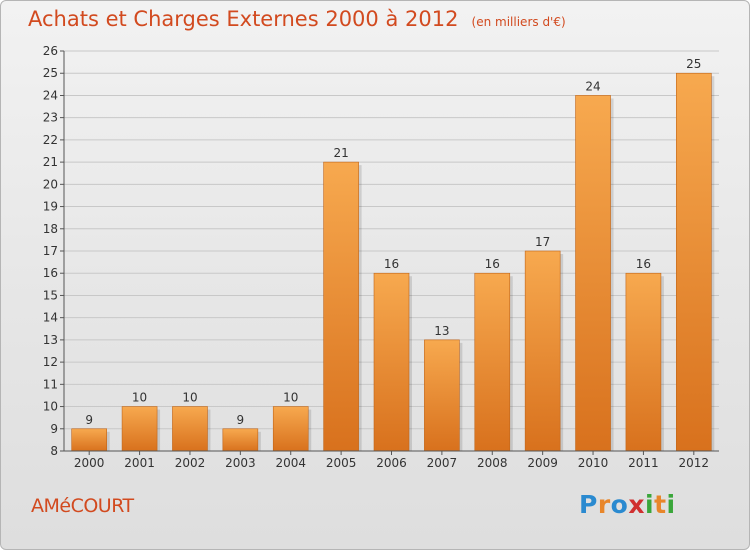 Image resolution: width=750 pixels, height=550 pixels. Describe the element at coordinates (604, 504) in the screenshot. I see `logo-letter: r` at that location.